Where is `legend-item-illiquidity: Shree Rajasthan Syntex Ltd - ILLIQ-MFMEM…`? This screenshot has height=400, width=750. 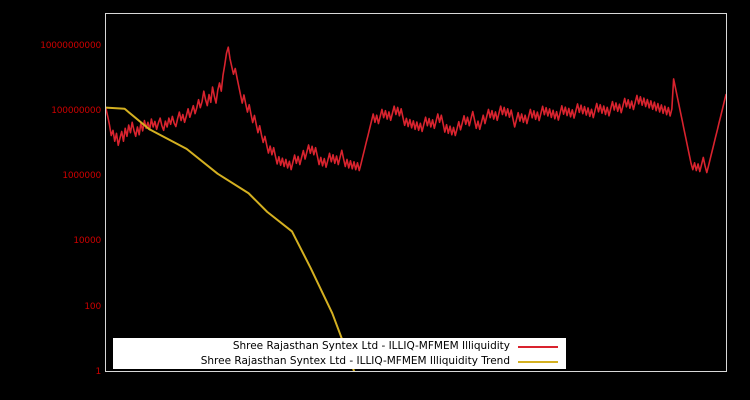 legend-item-illiquidity: Shree Rajasthan Syntex Ltd - ILLIQ-MFMEM… is located at coordinates (339, 346).